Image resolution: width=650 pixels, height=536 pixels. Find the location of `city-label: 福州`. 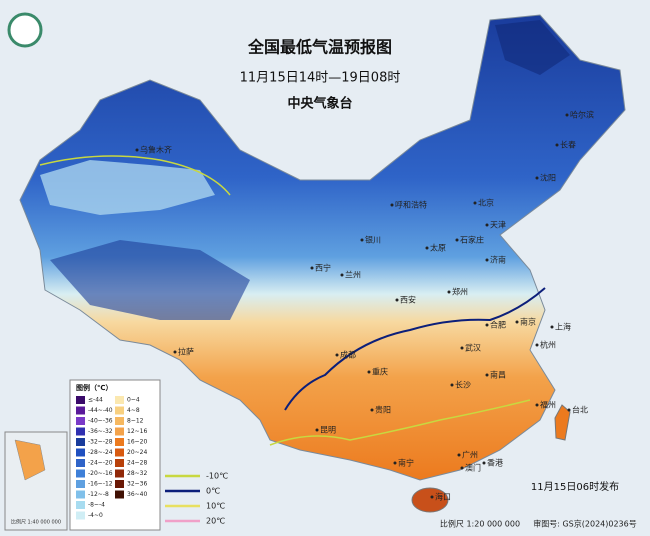

city-label: 福州 is located at coordinates (548, 405).